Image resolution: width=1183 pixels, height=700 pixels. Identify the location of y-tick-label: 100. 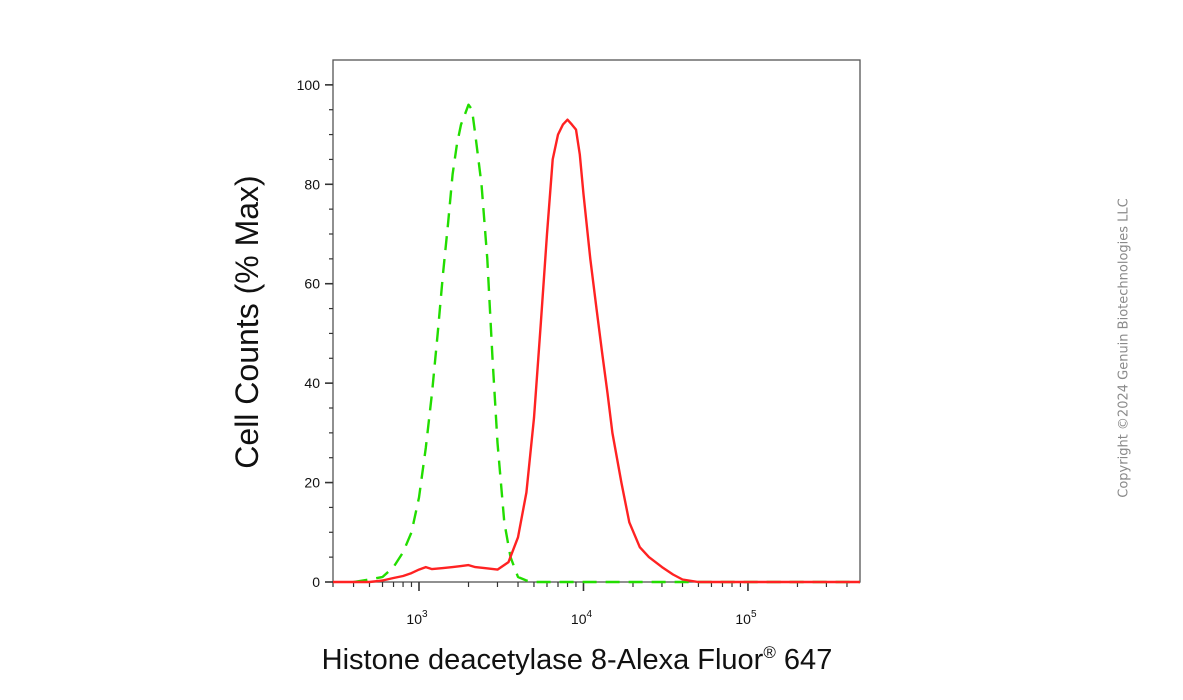
(309, 85).